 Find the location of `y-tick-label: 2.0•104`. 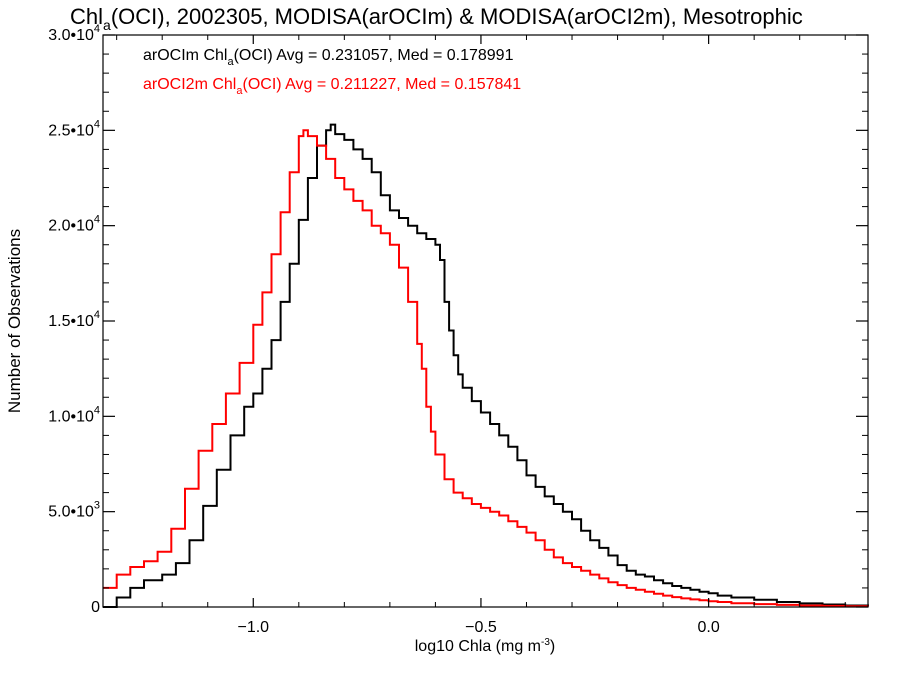

y-tick-label: 2.0•104 is located at coordinates (74, 224).